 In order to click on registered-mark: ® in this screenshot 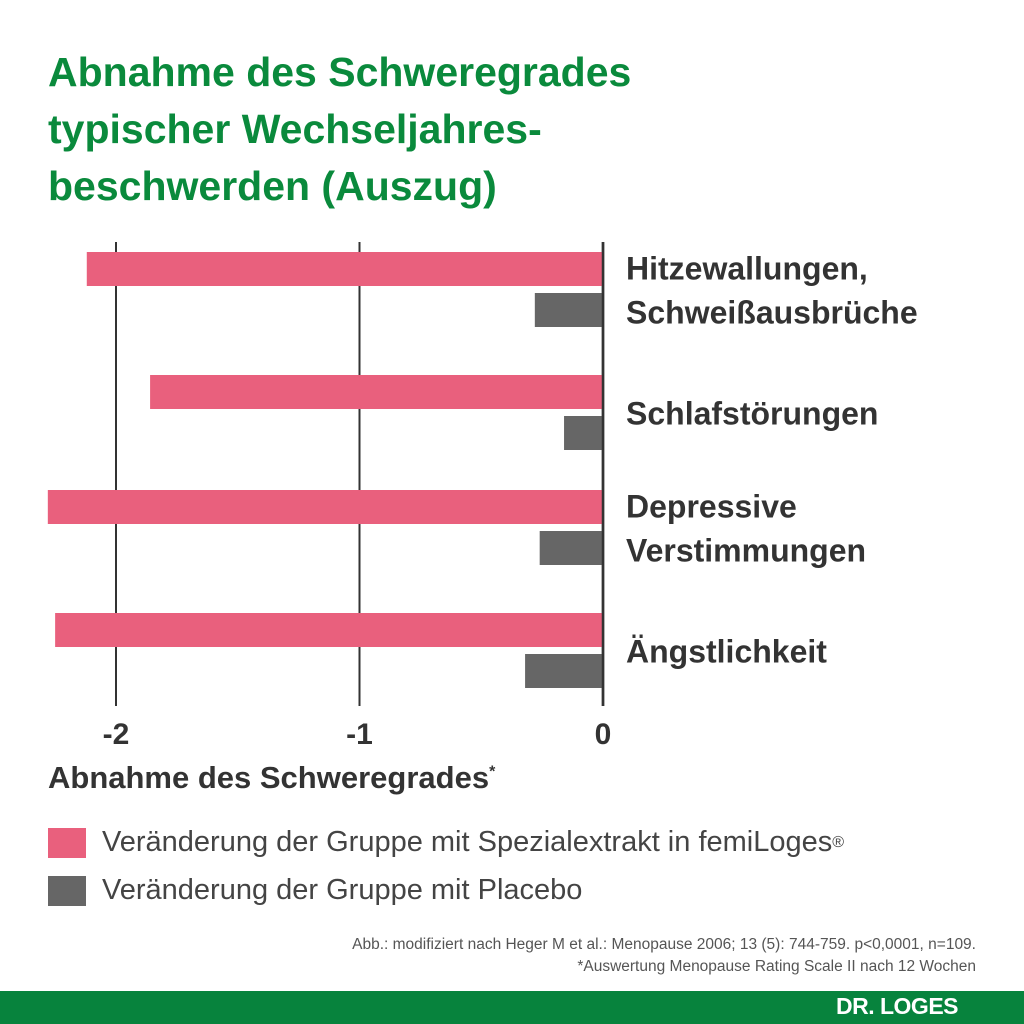, I will do `click(838, 842)`.